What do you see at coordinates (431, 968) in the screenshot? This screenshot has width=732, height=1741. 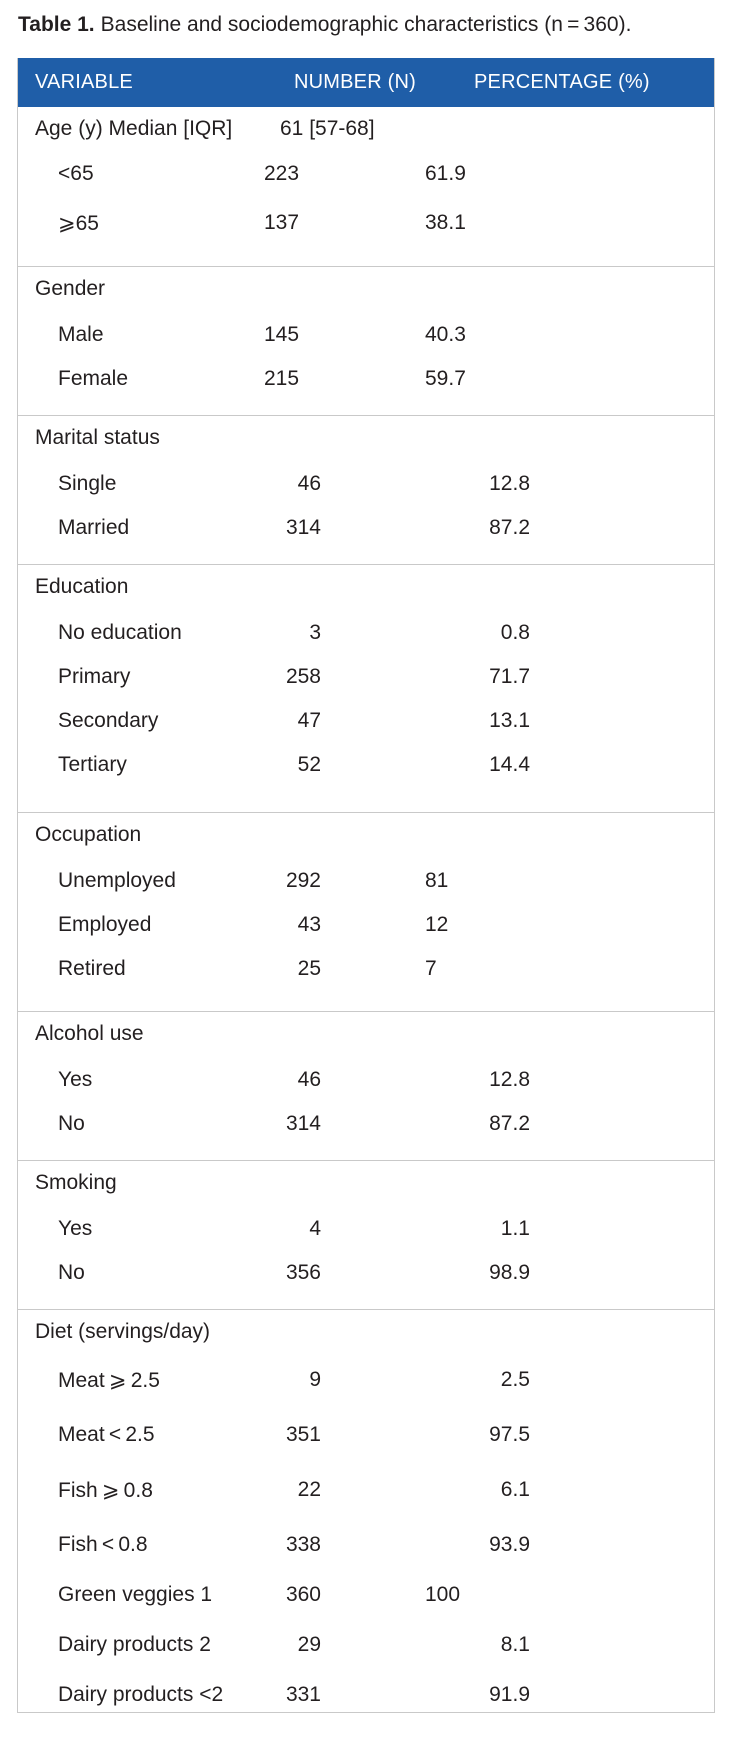 I see `row-percentage: 7` at bounding box center [431, 968].